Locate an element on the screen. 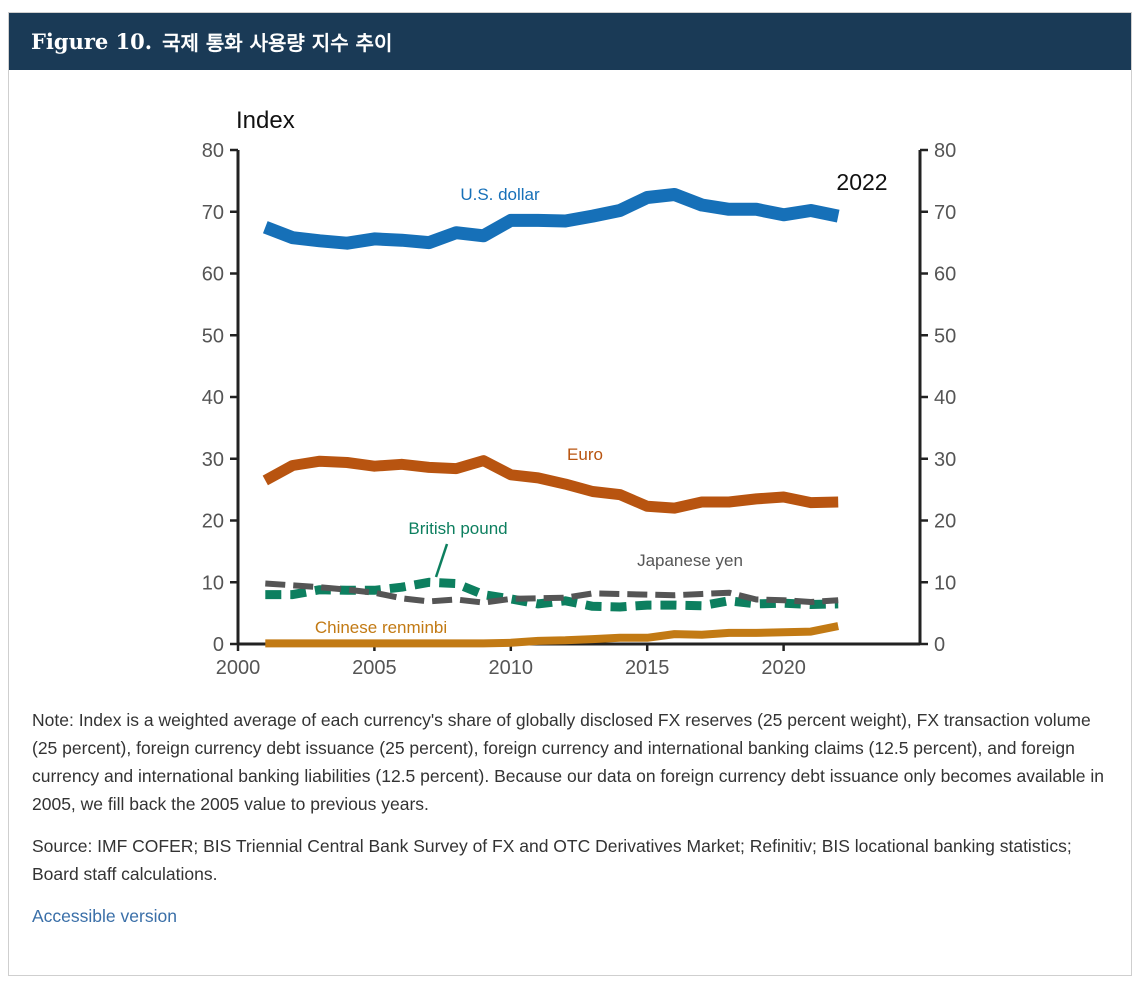  british-pound-leader-line is located at coordinates (441, 560).